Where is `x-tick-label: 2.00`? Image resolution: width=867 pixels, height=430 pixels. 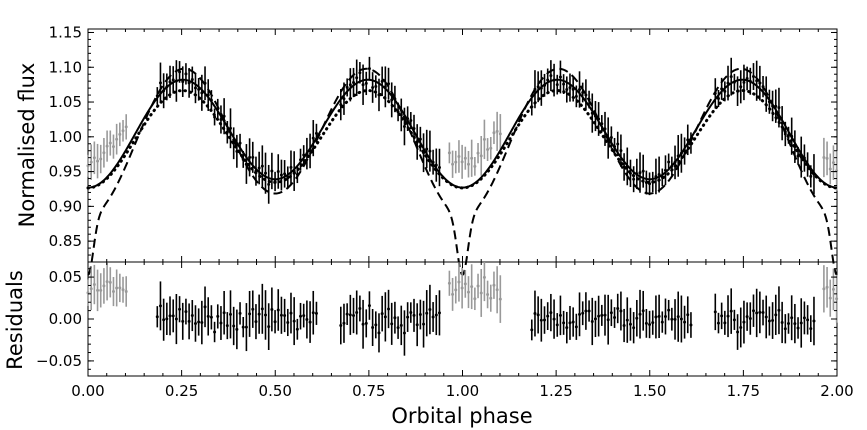 x-tick-label: 2.00 is located at coordinates (836, 391).